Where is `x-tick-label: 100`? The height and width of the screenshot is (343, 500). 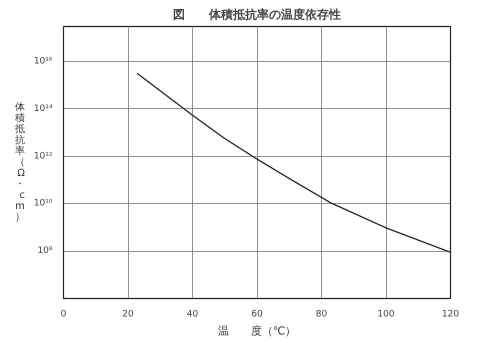 x-tick-label: 100 is located at coordinates (386, 315).